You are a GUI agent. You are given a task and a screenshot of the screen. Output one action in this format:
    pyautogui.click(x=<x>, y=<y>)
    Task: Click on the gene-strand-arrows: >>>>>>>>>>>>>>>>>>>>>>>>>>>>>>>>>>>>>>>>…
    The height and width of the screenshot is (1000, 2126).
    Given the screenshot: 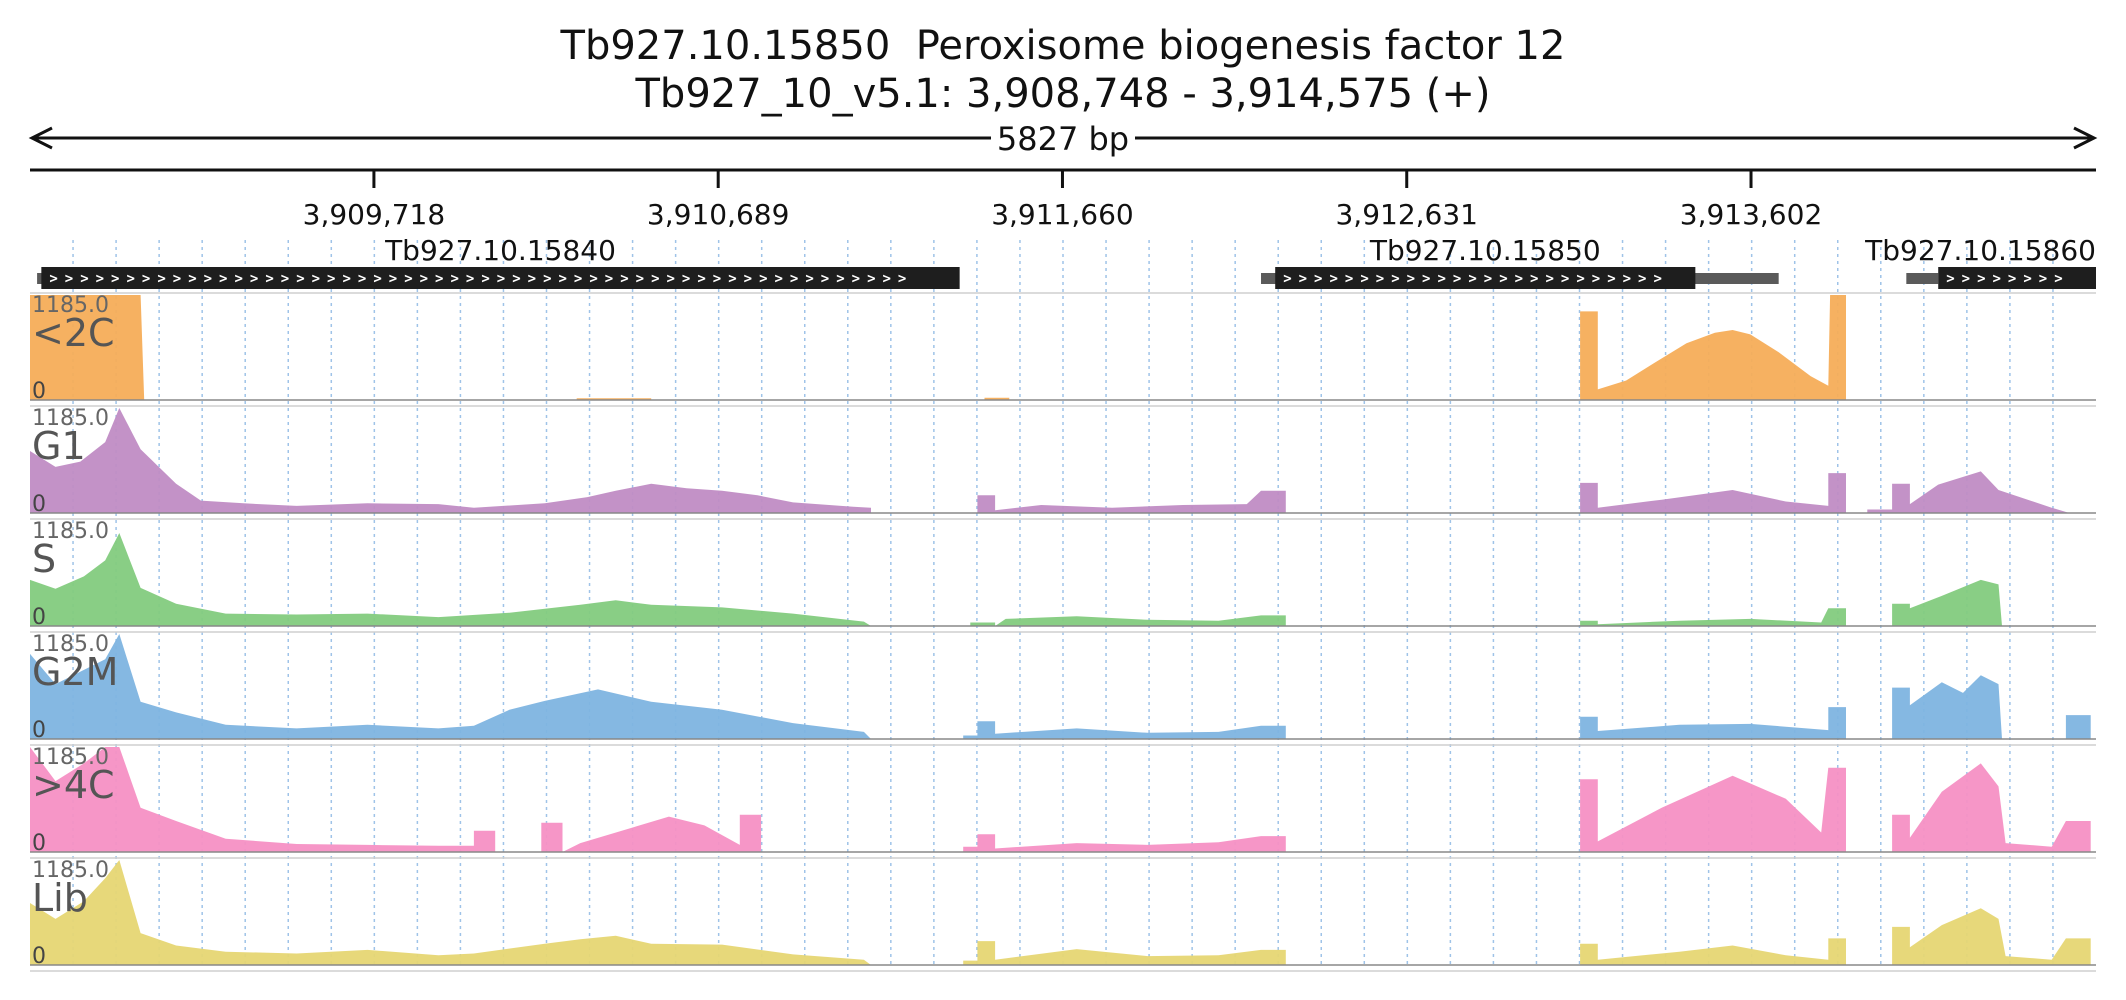 What is the action you would take?
    pyautogui.click(x=481, y=279)
    